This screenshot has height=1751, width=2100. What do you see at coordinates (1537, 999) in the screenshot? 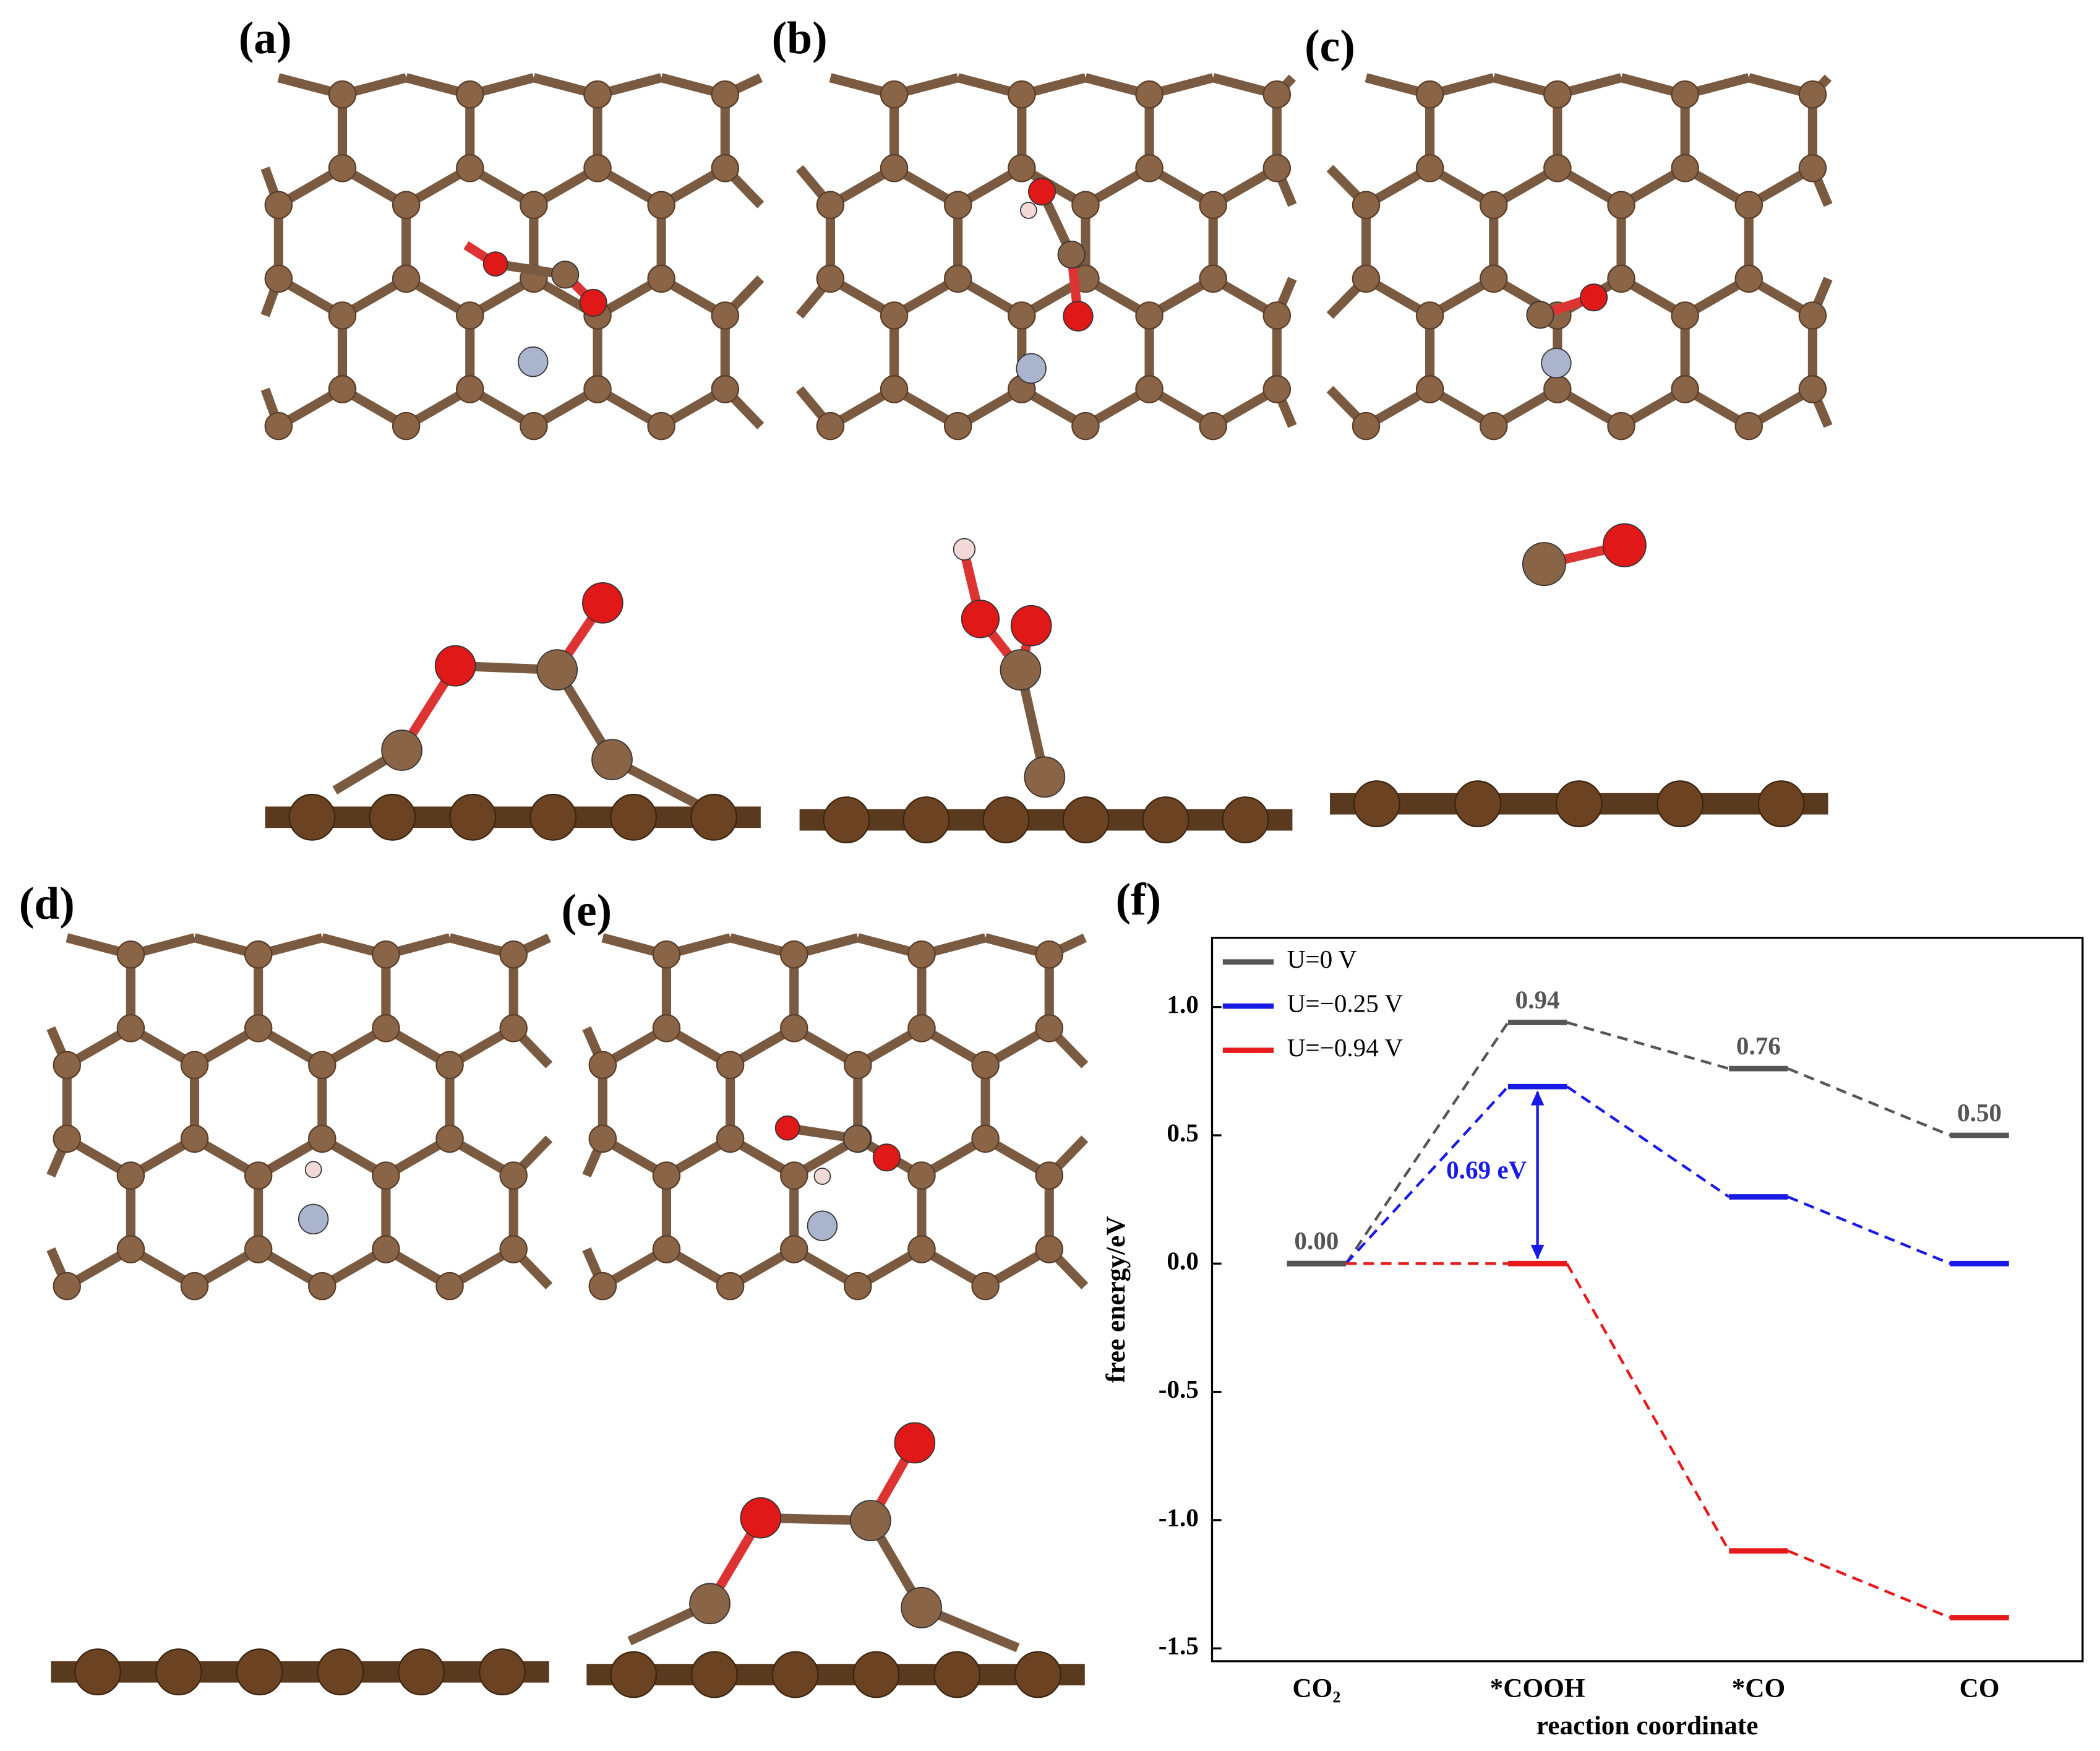
I see `value-label: 0.94` at bounding box center [1537, 999].